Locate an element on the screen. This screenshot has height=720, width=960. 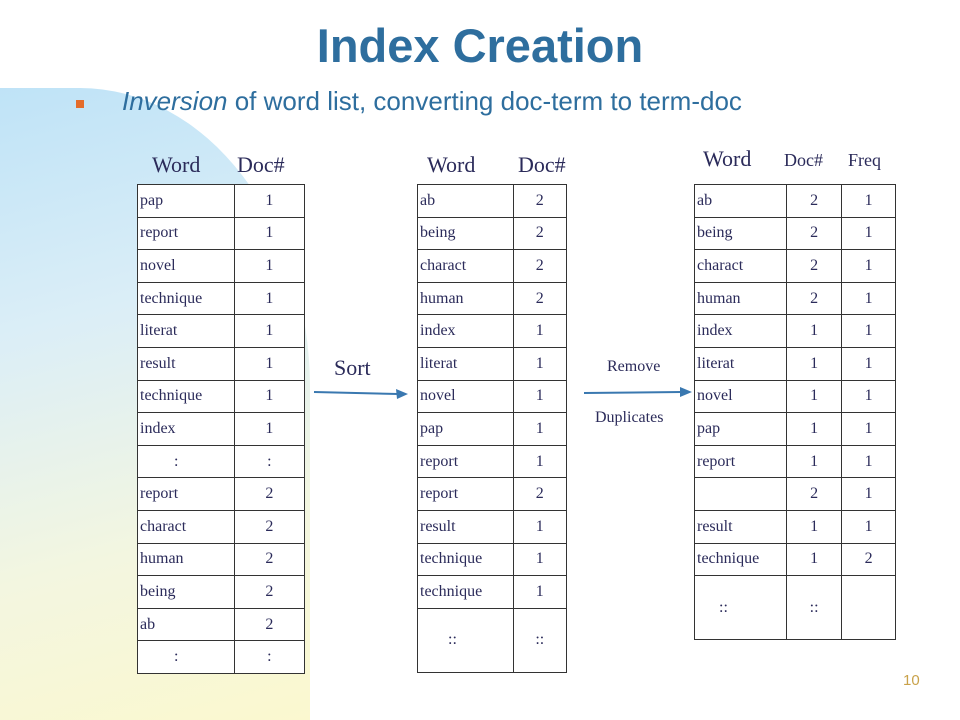
doc-cell: : is located at coordinates (269, 461).